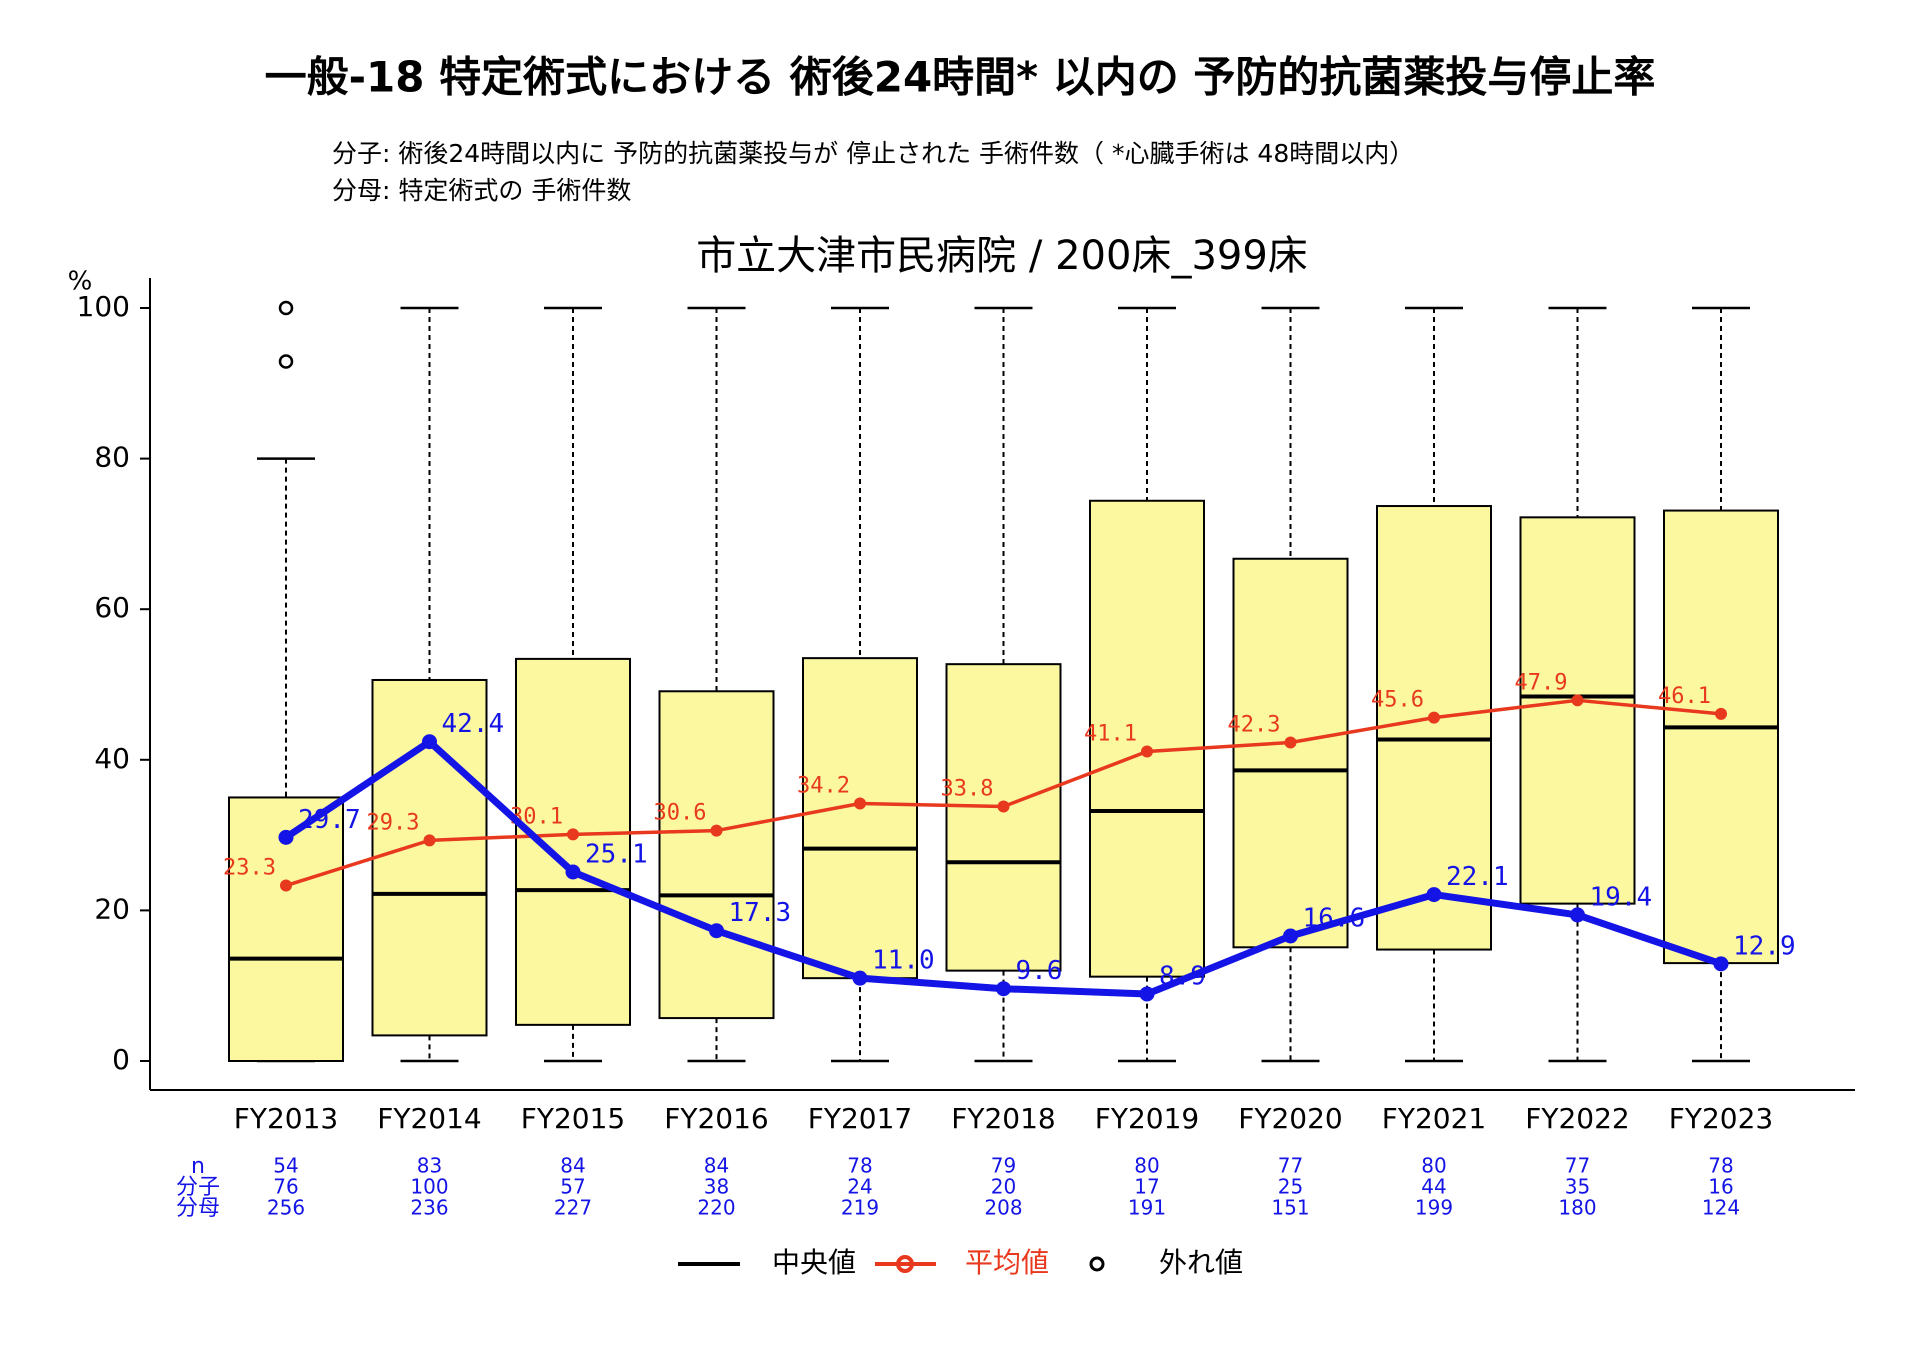  What do you see at coordinates (473, 724) in the screenshot?
I see `data-label: 42.4` at bounding box center [473, 724].